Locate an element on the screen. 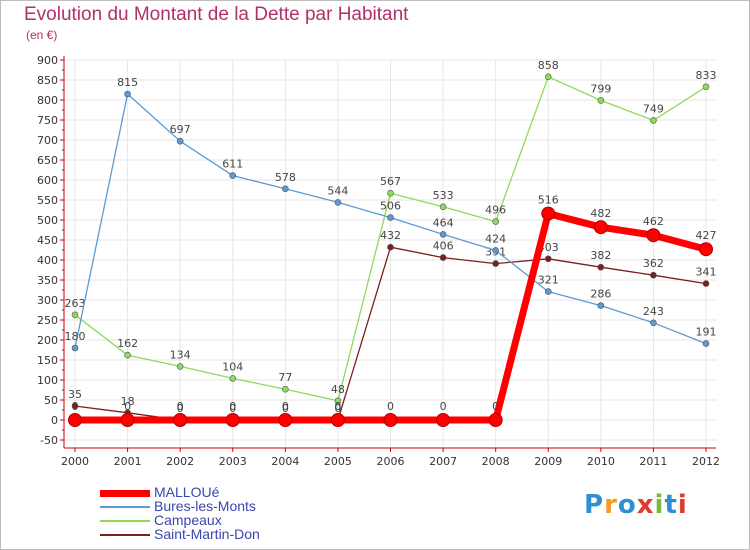  data-label-bures-les-monts: 697 is located at coordinates (180, 129).